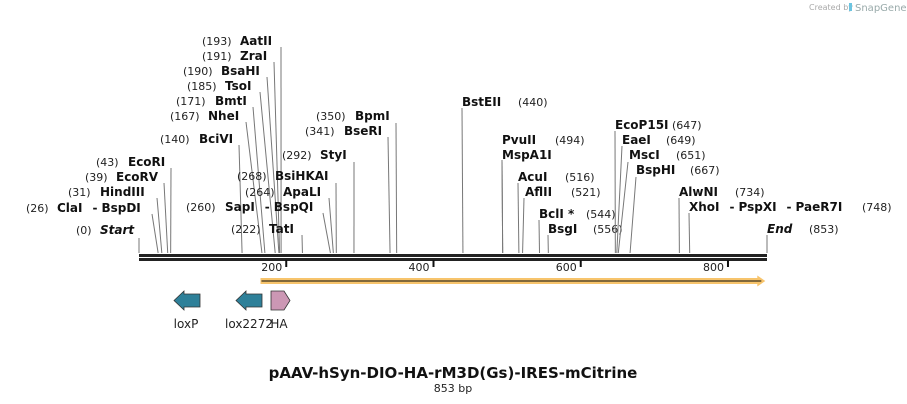 The height and width of the screenshot is (404, 907). What do you see at coordinates (186, 324) in the screenshot?
I see `feature-label: loxP` at bounding box center [186, 324].